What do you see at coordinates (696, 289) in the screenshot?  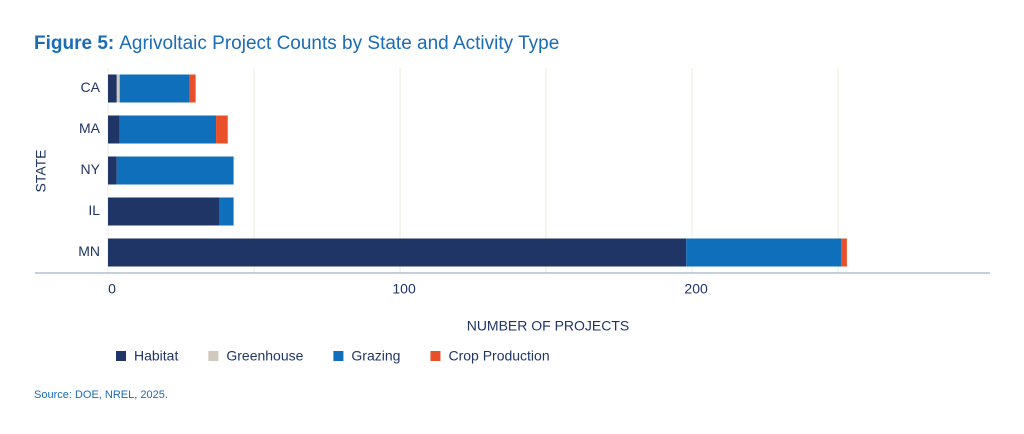 I see `x-tick-label: 200` at bounding box center [696, 289].